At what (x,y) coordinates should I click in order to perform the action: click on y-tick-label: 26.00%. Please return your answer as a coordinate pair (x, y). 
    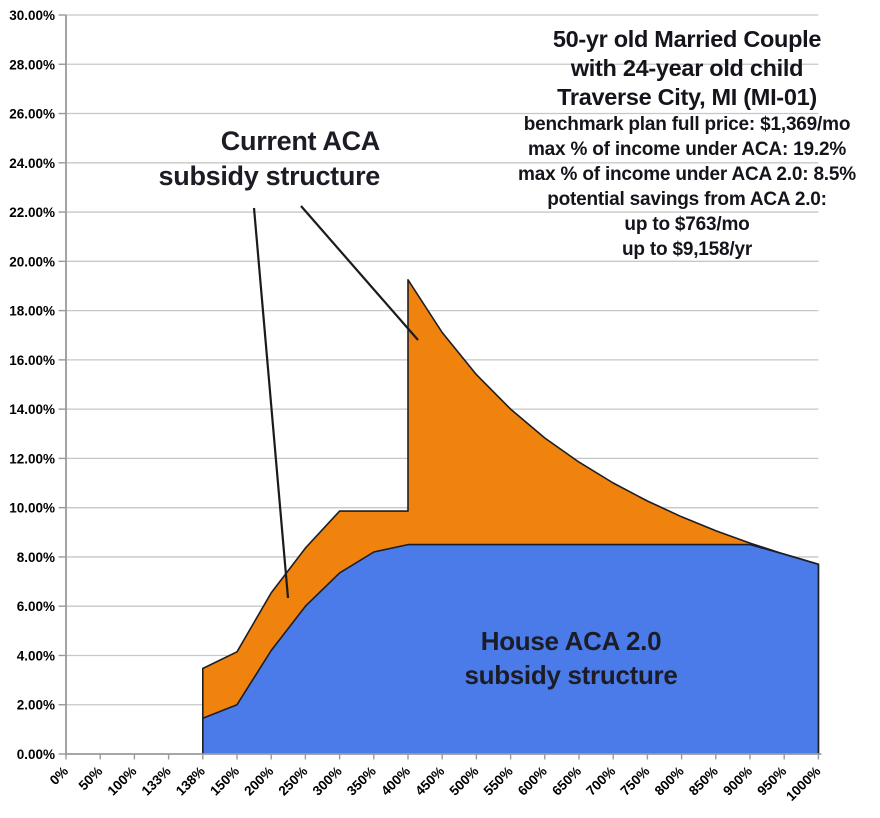
    Looking at the image, I should click on (32, 114).